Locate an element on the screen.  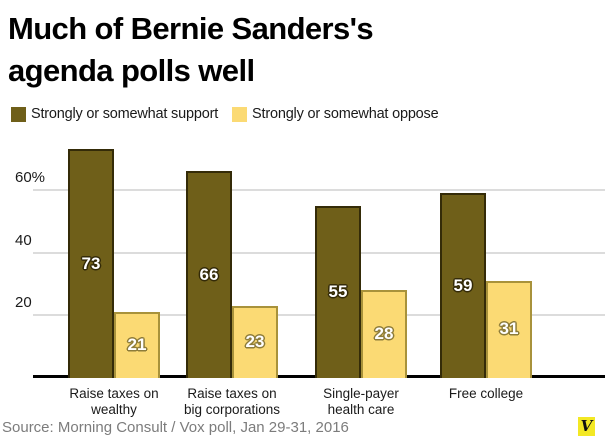
bar-value-label: 31 is located at coordinates (509, 329).